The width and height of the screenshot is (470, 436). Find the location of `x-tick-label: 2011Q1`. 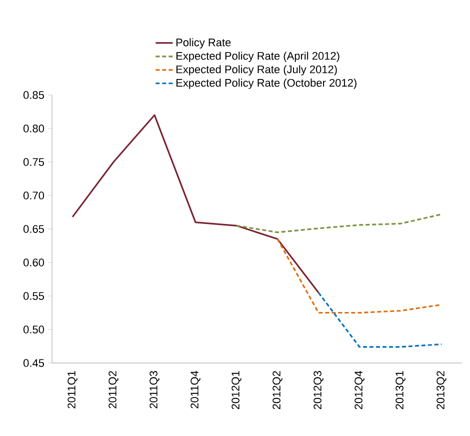

x-tick-label: 2011Q1 is located at coordinates (73, 389).